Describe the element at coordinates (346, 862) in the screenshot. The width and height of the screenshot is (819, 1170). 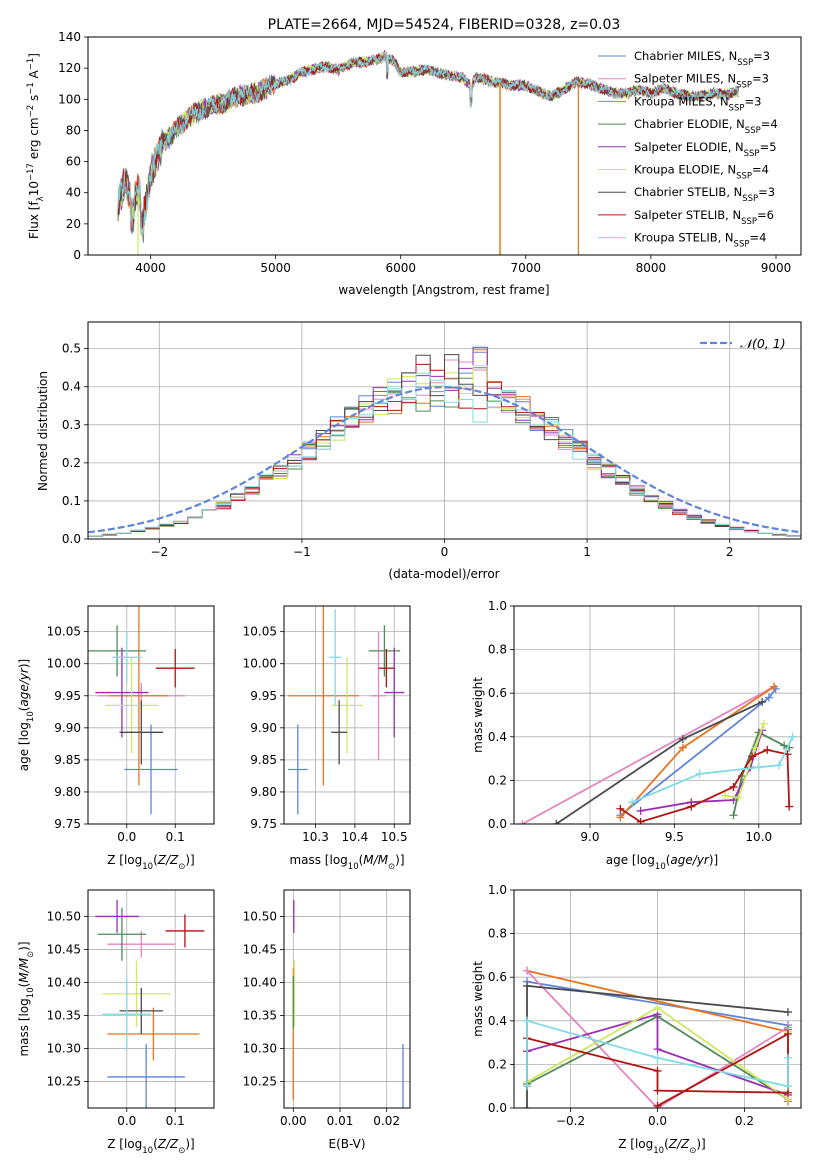
I see `x-axis-label: mass [log10(M/M⊙)]` at that location.